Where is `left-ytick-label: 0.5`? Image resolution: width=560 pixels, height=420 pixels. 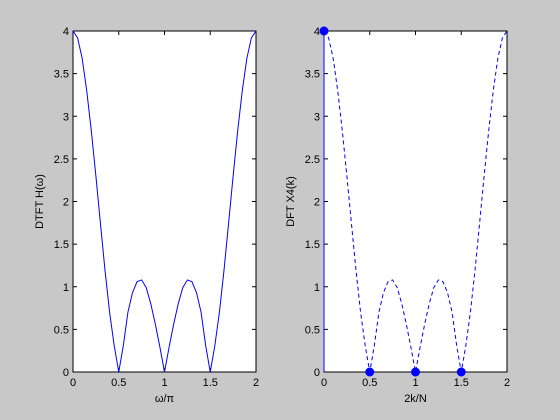
left-ytick-label: 0.5 is located at coordinates (61, 330).